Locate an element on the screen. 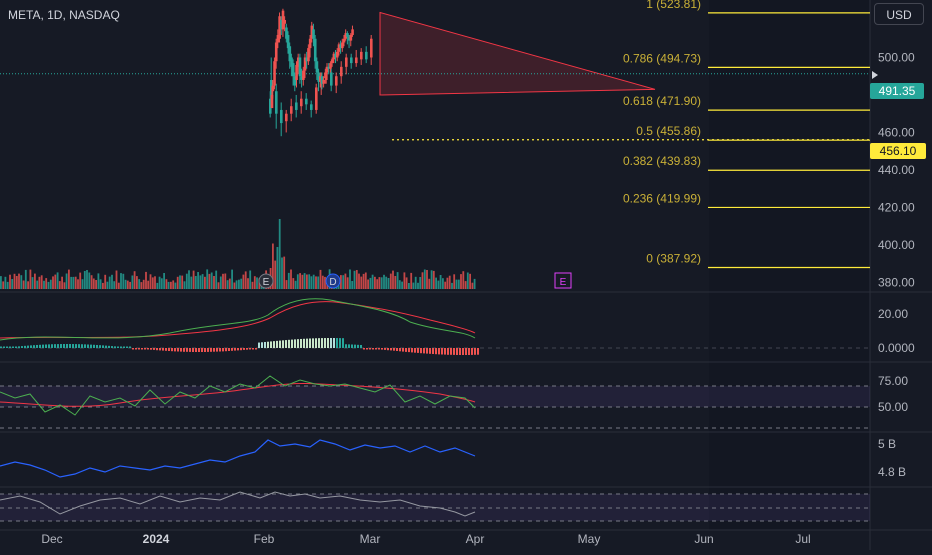 This screenshot has width=932, height=555. hline-price-tag: 456.10 is located at coordinates (898, 151).